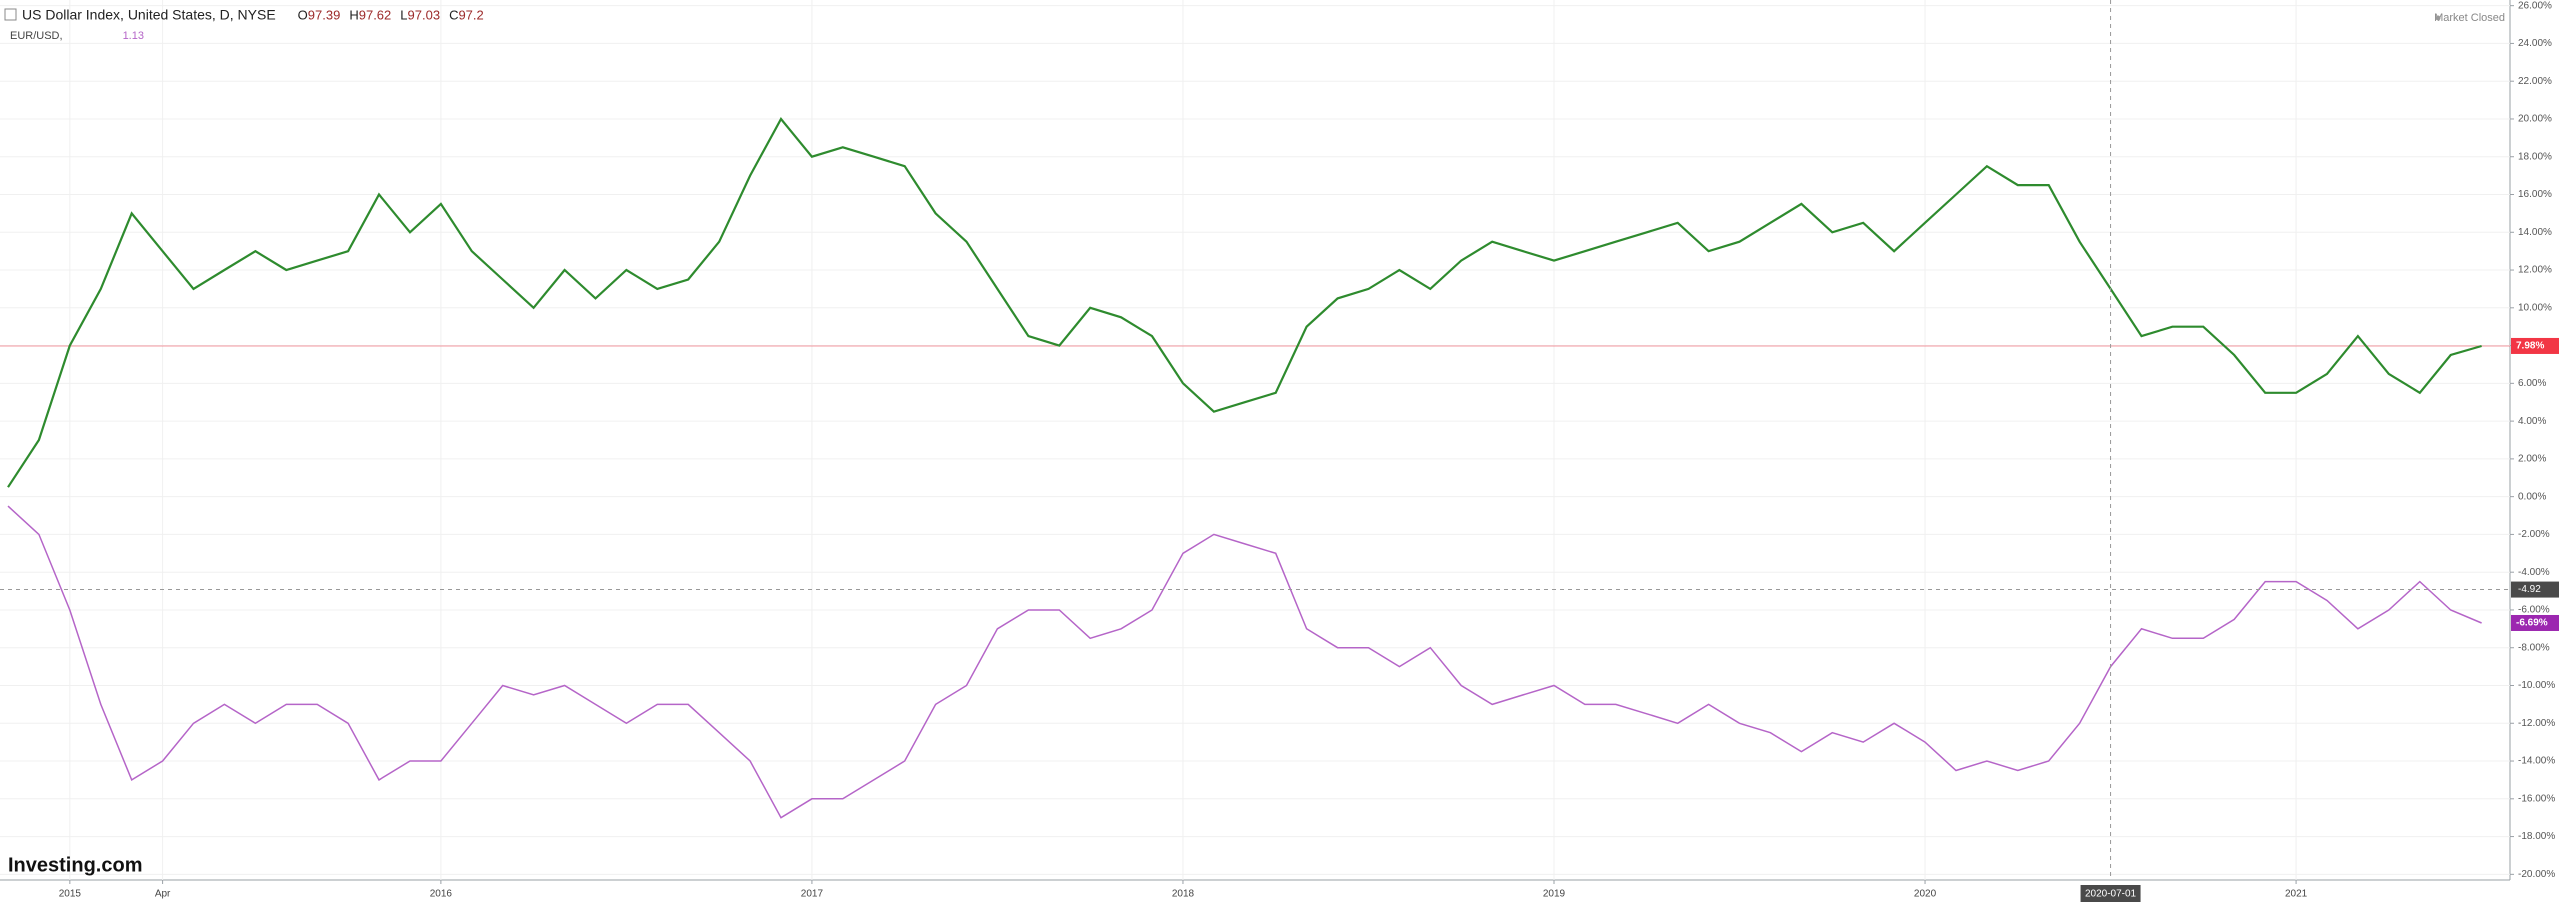  What do you see at coordinates (441, 894) in the screenshot?
I see `x-tick-label: 2016` at bounding box center [441, 894].